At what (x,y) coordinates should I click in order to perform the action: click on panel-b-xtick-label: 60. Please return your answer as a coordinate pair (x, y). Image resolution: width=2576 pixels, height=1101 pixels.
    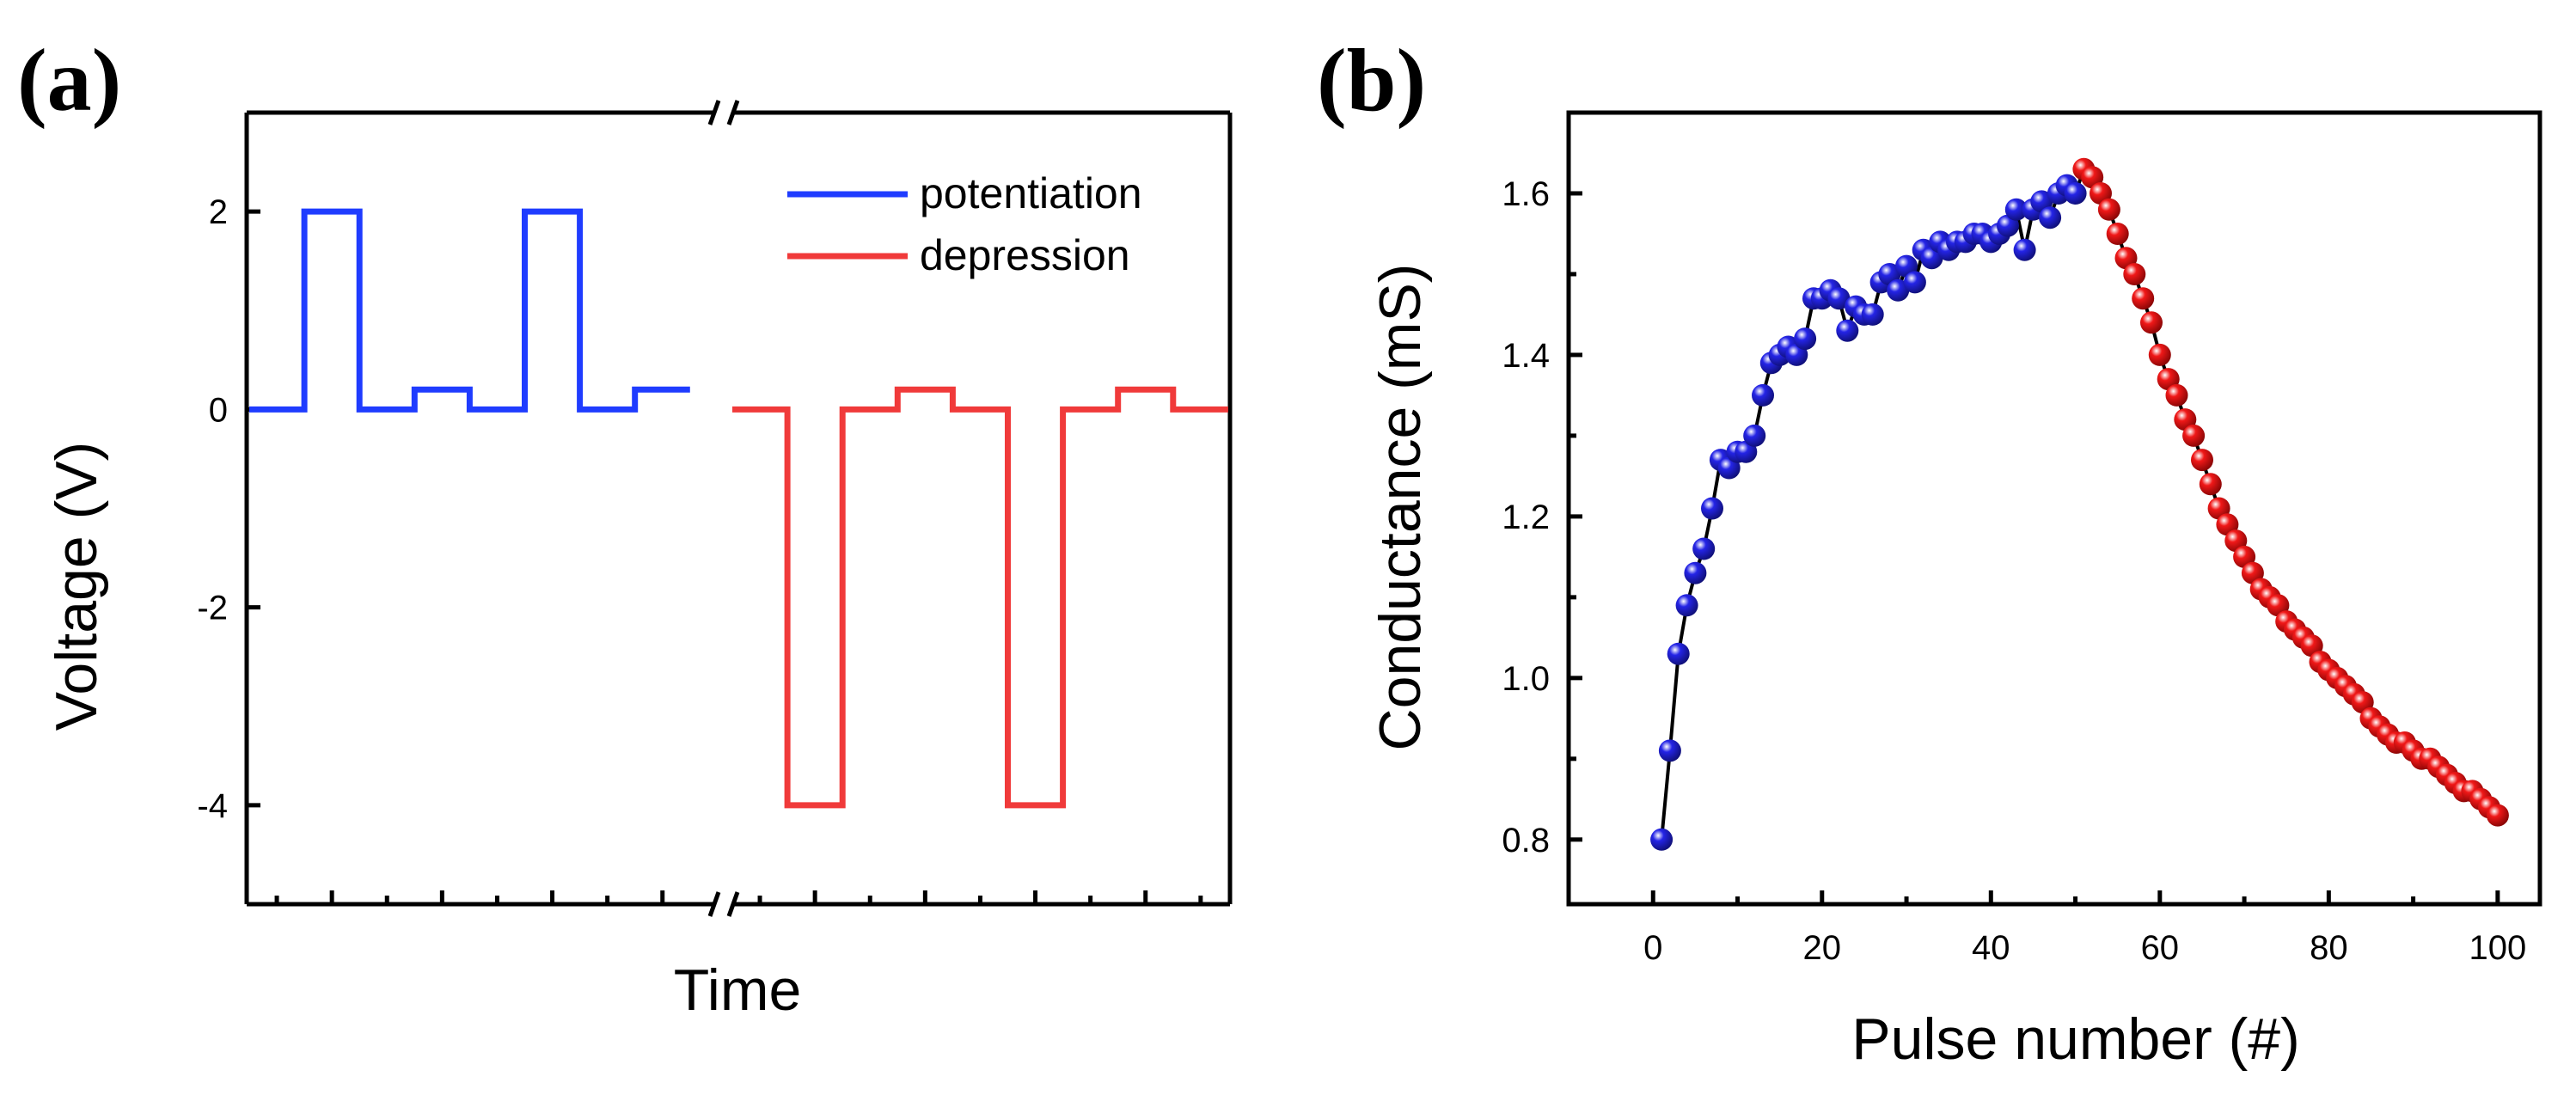
    Looking at the image, I should click on (2160, 948).